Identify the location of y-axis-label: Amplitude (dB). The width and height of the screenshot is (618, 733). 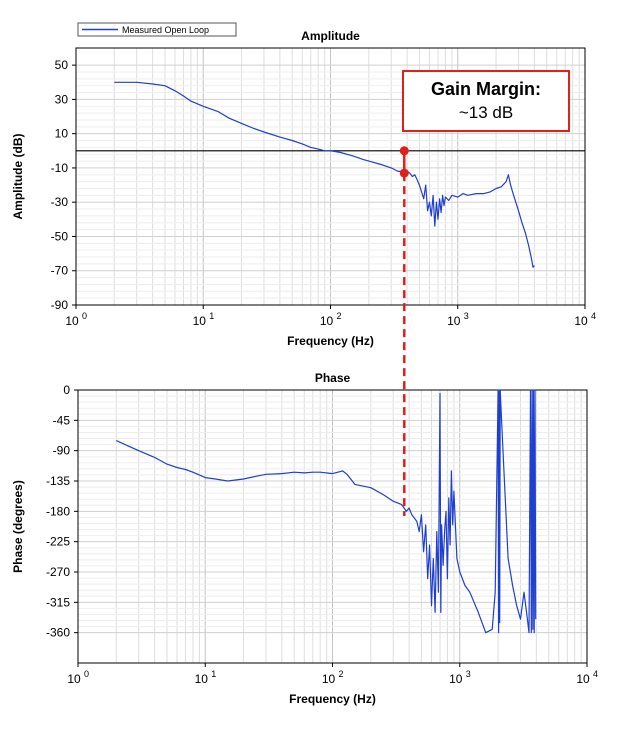
(18, 177).